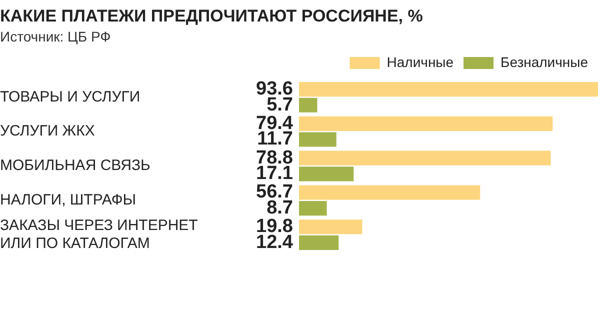 The width and height of the screenshot is (600, 323). Describe the element at coordinates (544, 62) in the screenshot. I see `legend-label: Безналичные` at that location.